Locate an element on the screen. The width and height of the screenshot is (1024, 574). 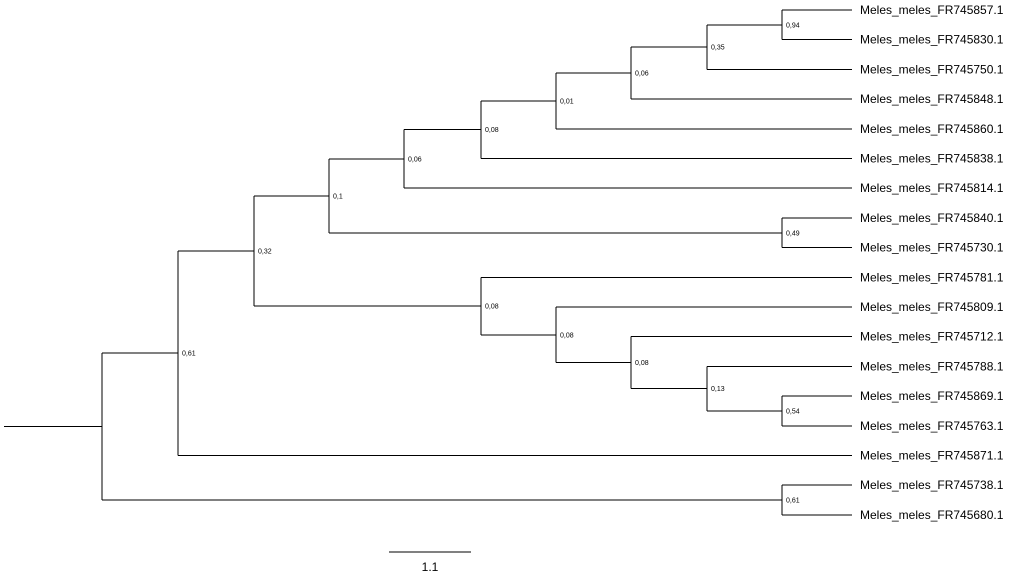
leaf-label: Meles_meles_FR745814.1 is located at coordinates (932, 188).